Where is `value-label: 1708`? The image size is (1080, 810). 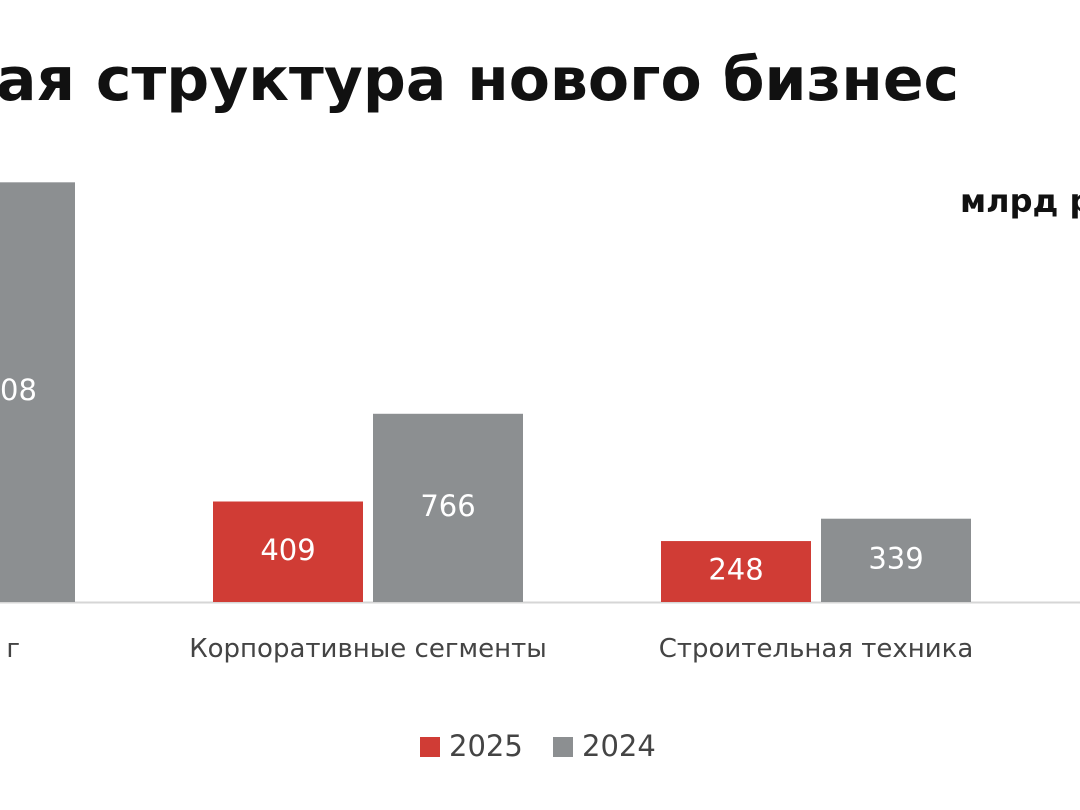
value-label: 1708 is located at coordinates (18, 390).